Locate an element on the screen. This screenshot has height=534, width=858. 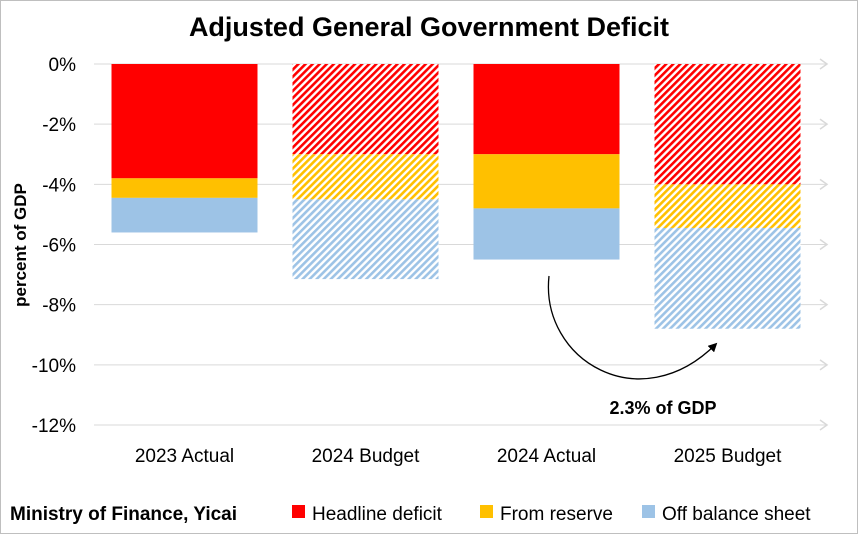
y-tick-label: -2% is located at coordinates (59, 125).